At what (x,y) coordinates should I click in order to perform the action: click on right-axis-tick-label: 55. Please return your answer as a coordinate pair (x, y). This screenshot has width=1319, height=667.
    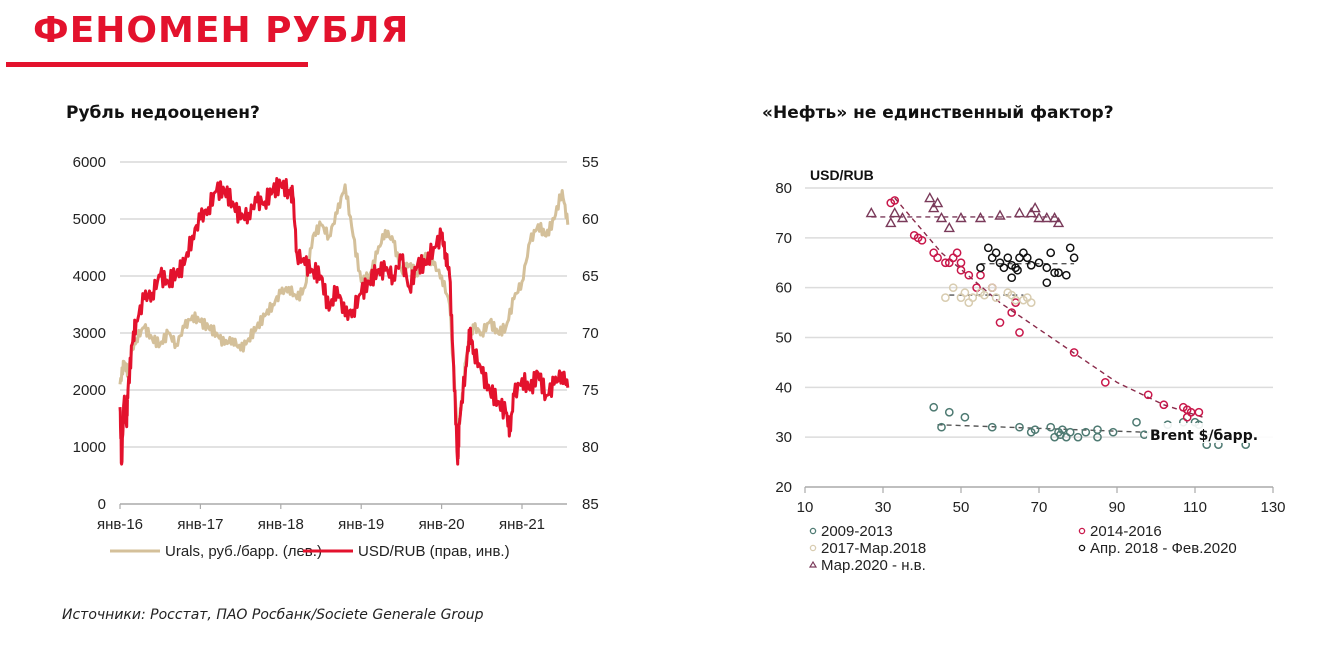
    Looking at the image, I should click on (590, 162).